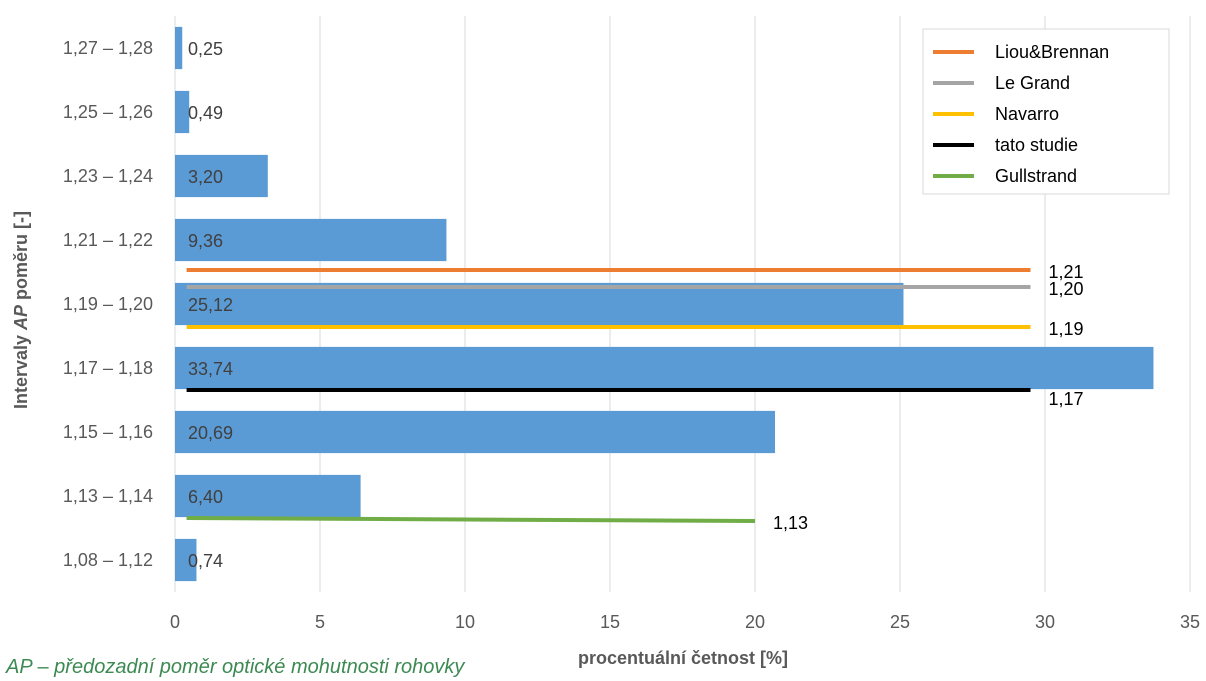 Image resolution: width=1206 pixels, height=681 pixels. I want to click on legend-box, so click(1046, 111).